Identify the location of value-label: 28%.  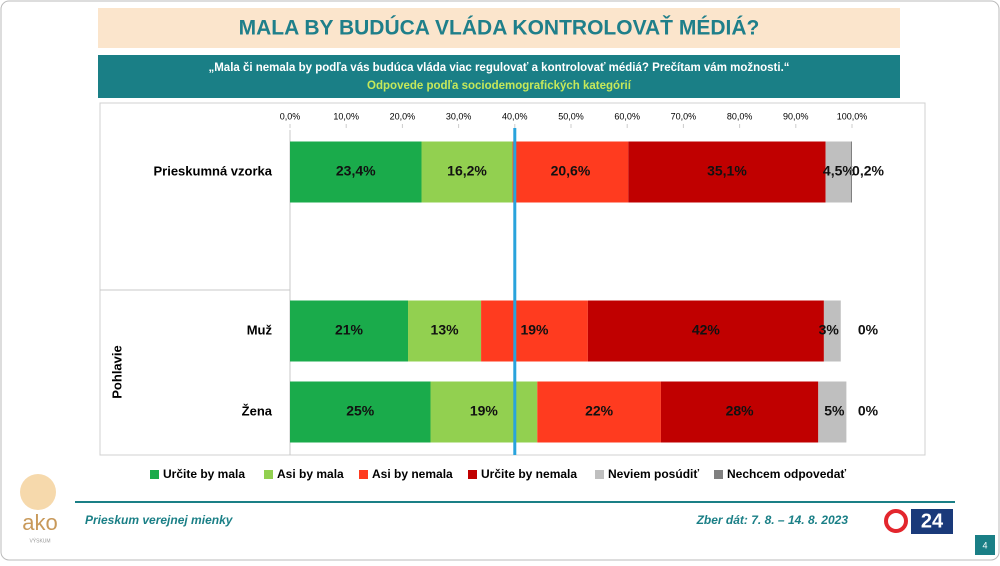
(740, 411).